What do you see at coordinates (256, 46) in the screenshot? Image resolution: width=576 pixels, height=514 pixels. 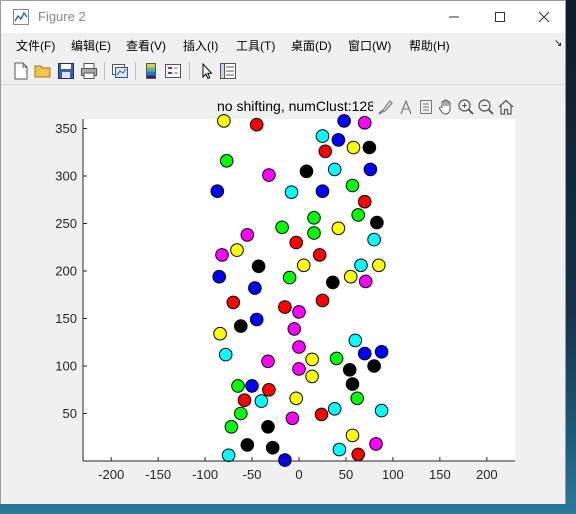 I see `menu-tools: 工具(T)` at bounding box center [256, 46].